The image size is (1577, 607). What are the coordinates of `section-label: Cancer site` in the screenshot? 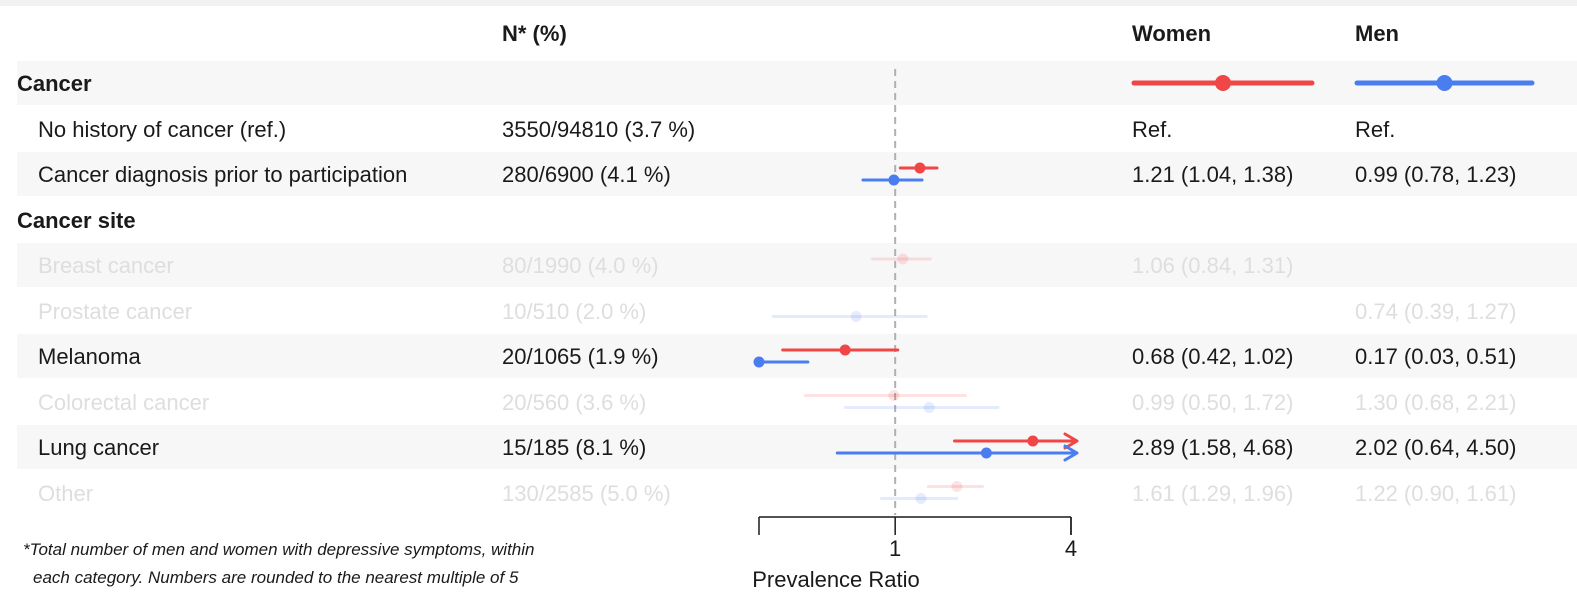 It's located at (76, 220).